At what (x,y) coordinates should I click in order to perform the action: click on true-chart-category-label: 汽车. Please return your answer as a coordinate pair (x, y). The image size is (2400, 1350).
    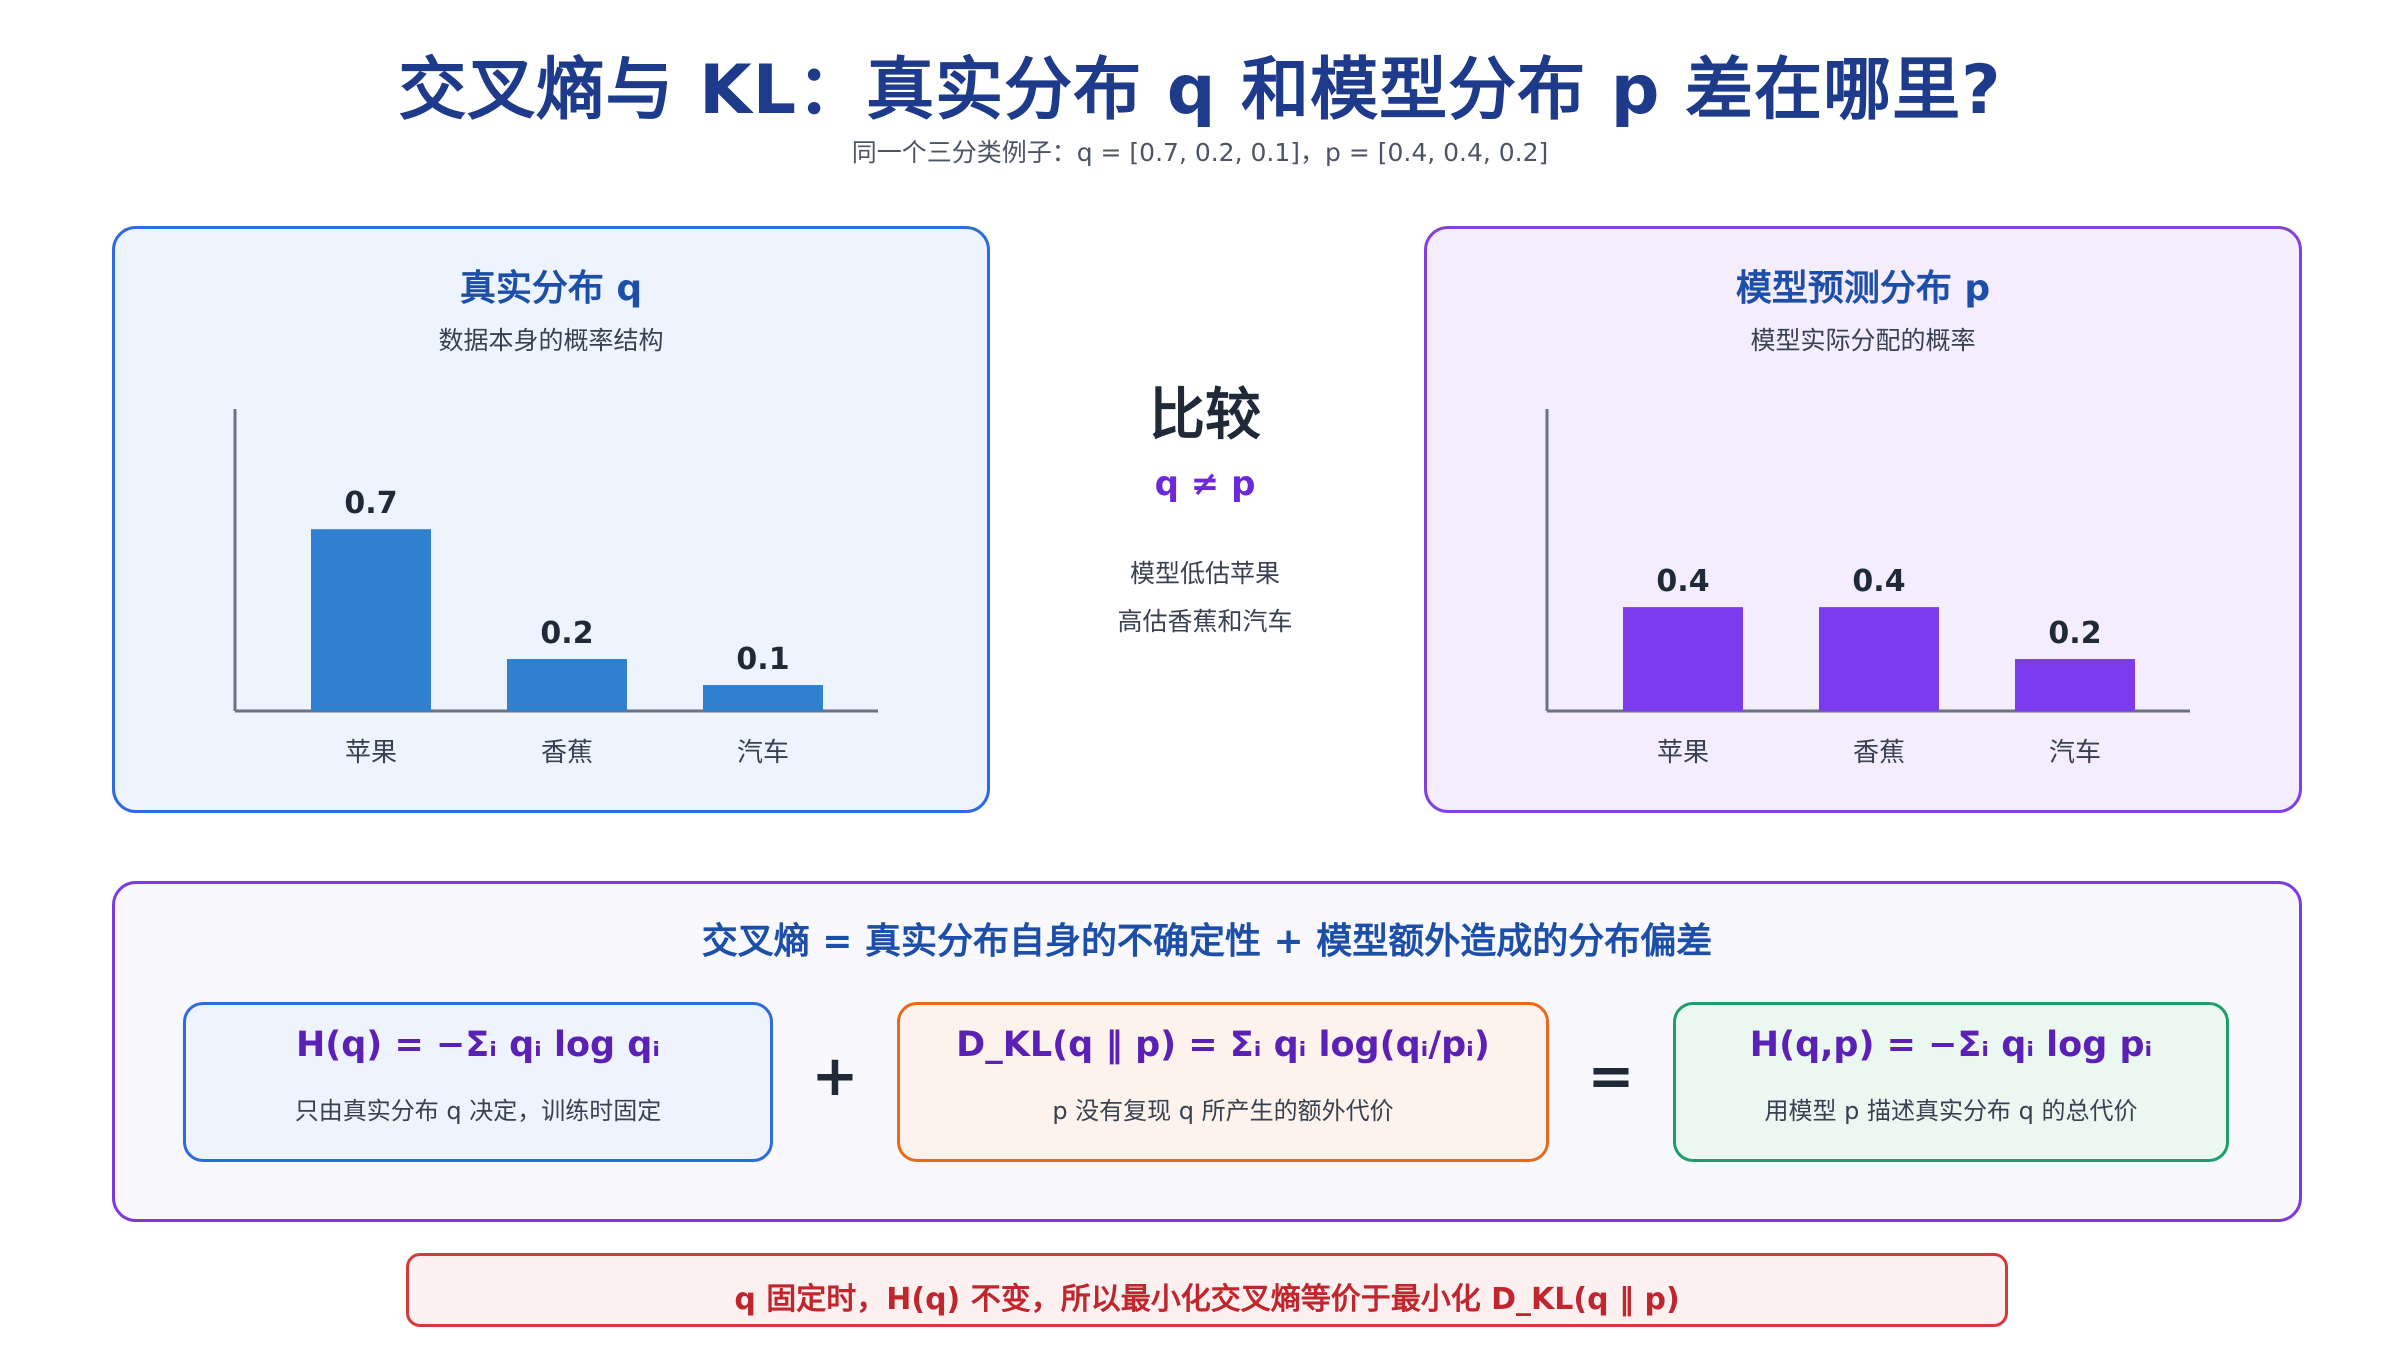
    Looking at the image, I should click on (763, 753).